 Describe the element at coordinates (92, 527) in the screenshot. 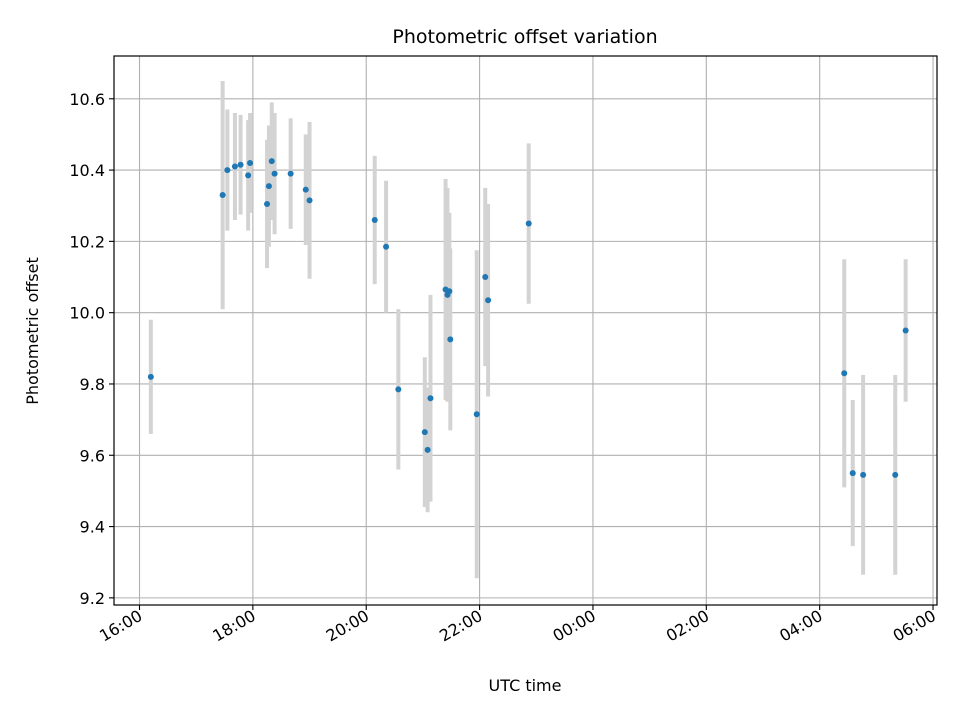

I see `y-tick-label: 9.4` at that location.